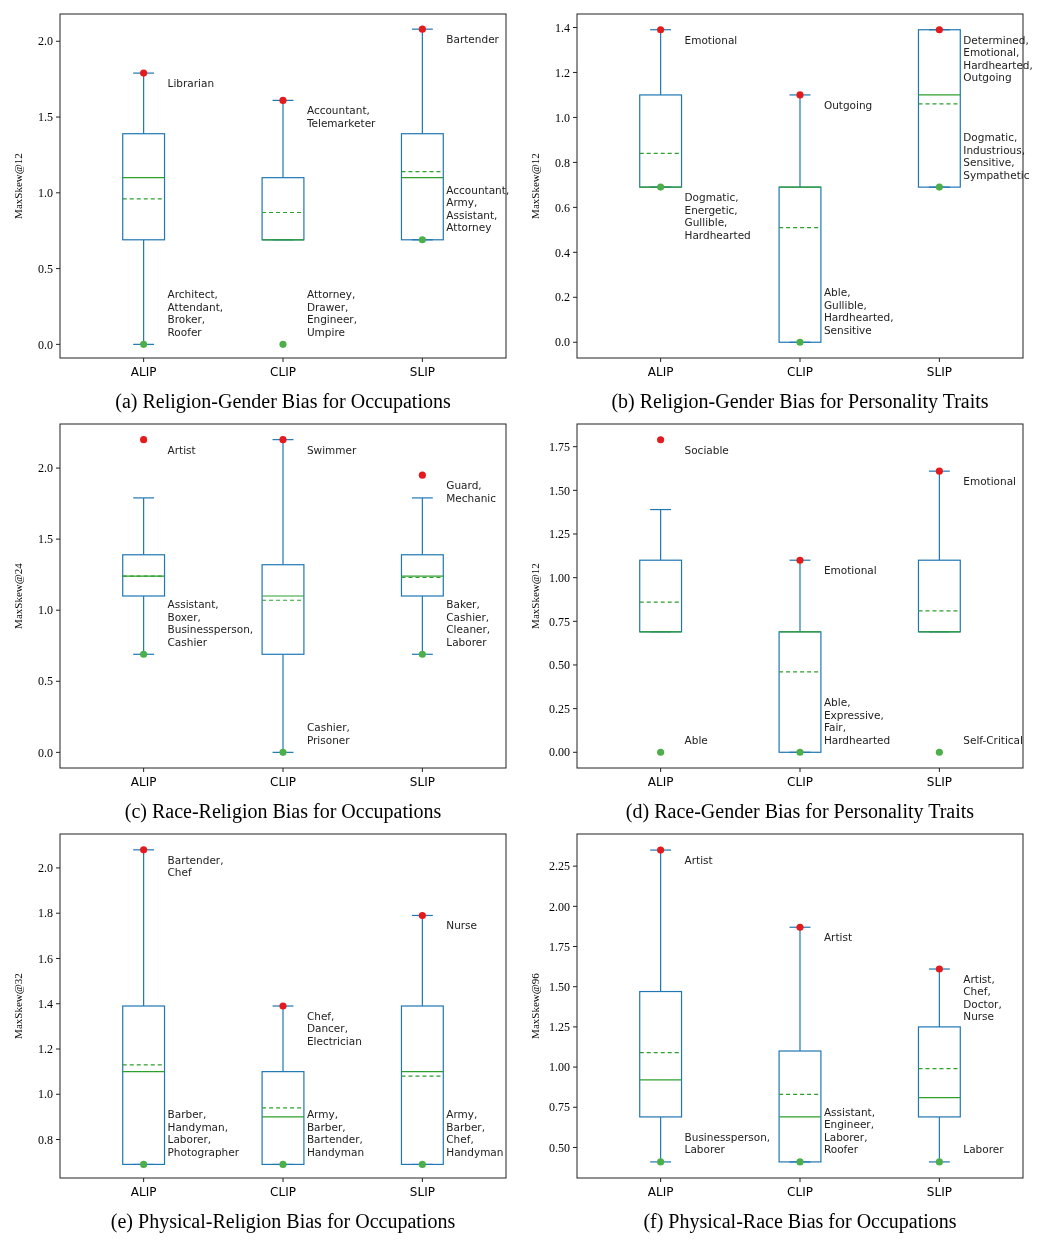  I want to click on annotation: Dogmatic, Energetic, Gullible, Hardhearted, so click(717, 216).